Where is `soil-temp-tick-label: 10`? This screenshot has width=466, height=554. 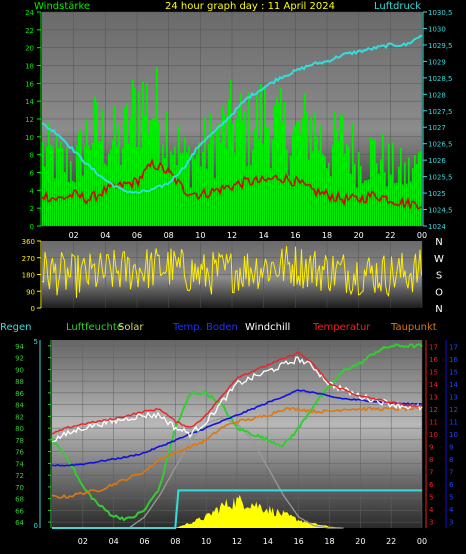 soil-temp-tick-label: 10 is located at coordinates (453, 435).